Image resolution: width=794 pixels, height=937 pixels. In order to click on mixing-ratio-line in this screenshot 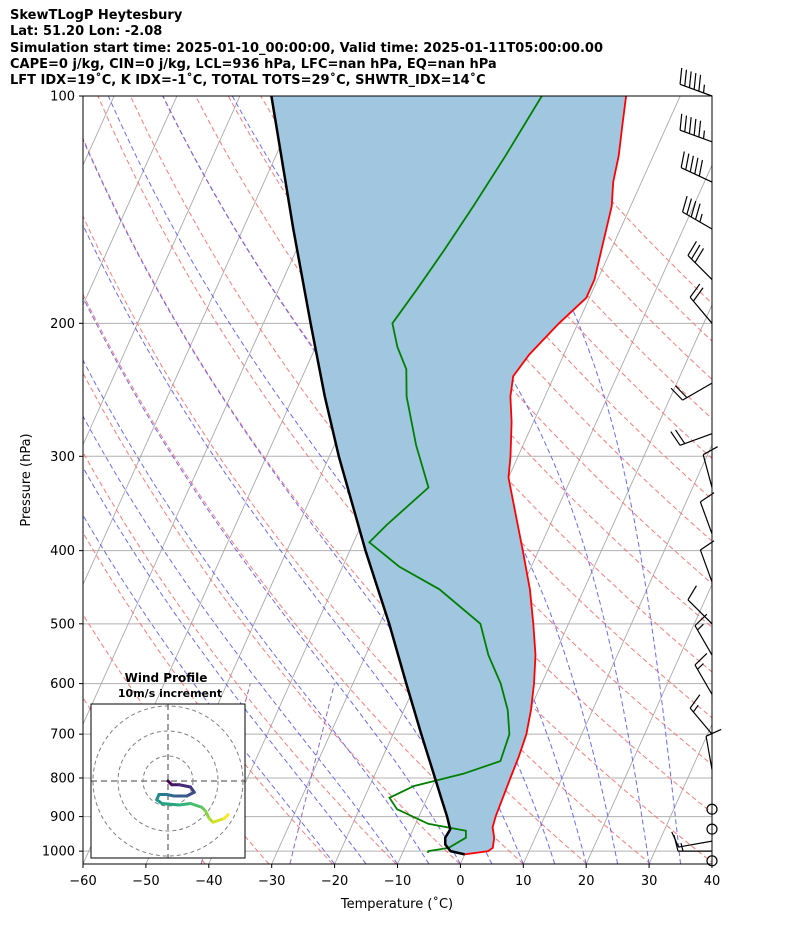, I will do `click(312, 773)`.